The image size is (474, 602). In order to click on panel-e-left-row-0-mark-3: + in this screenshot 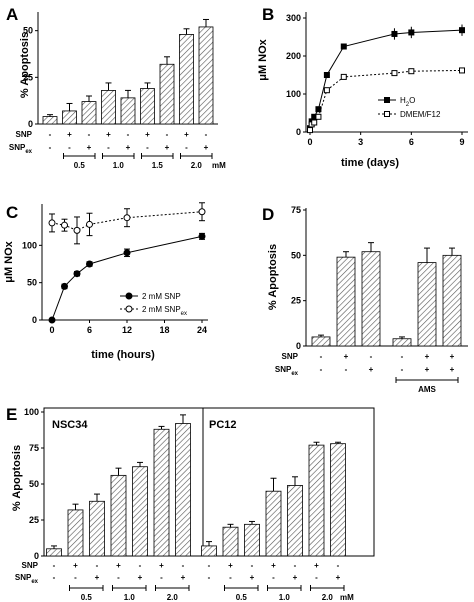, I will do `click(118, 565)`.